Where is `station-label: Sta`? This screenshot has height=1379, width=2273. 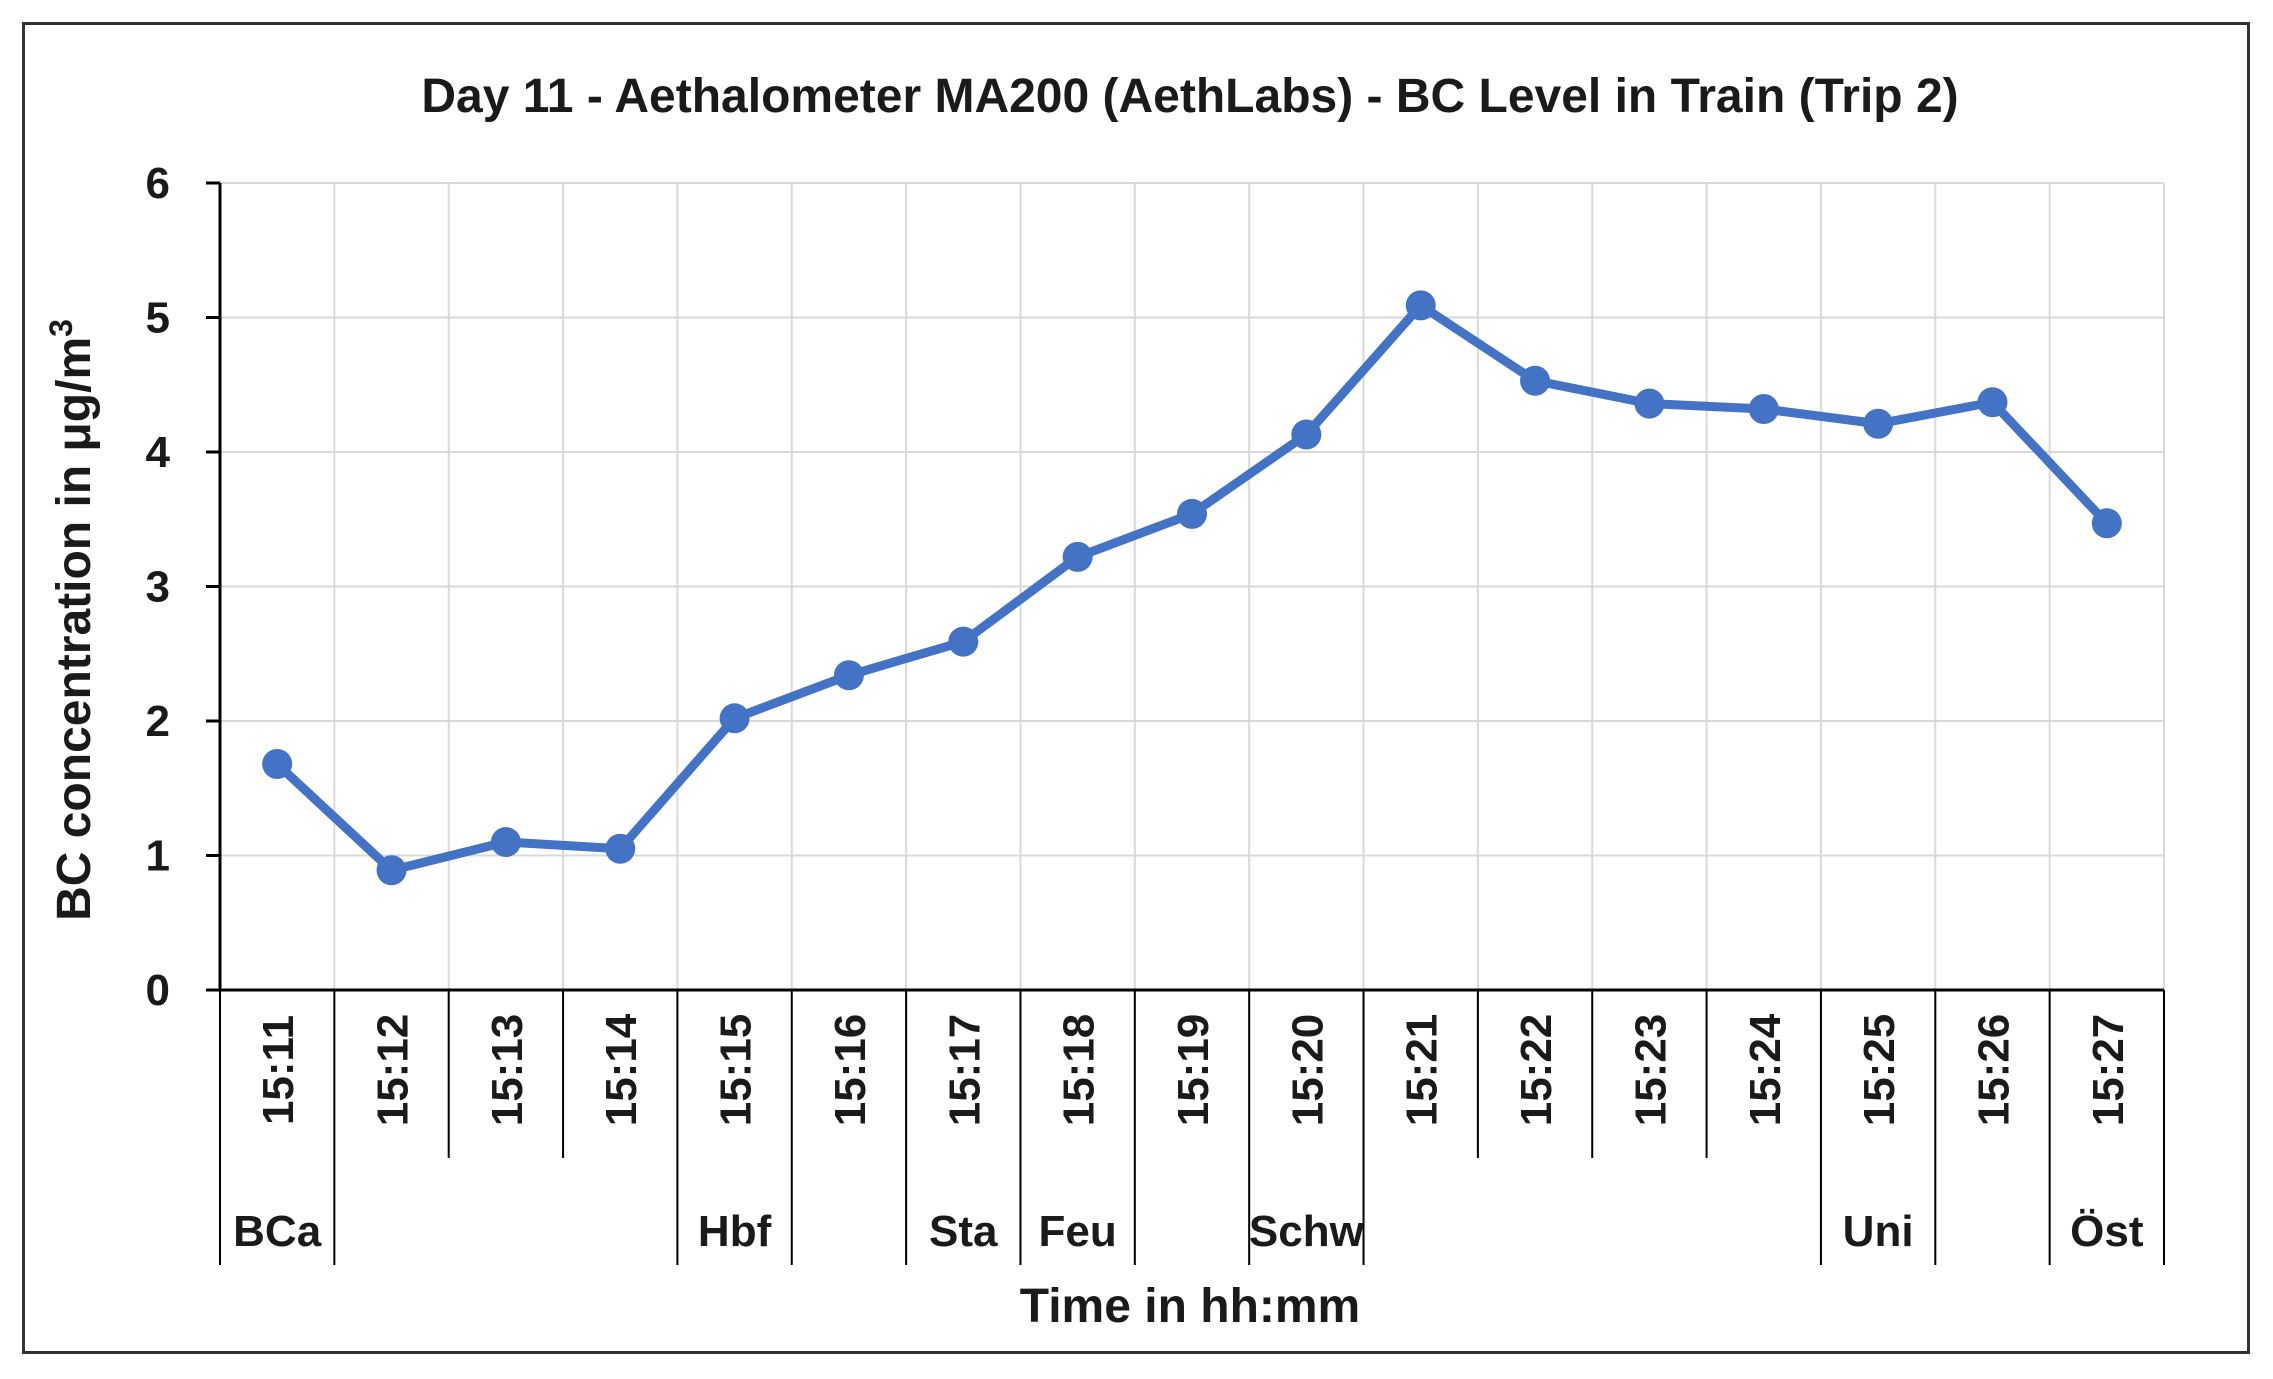 station-label: Sta is located at coordinates (963, 1231).